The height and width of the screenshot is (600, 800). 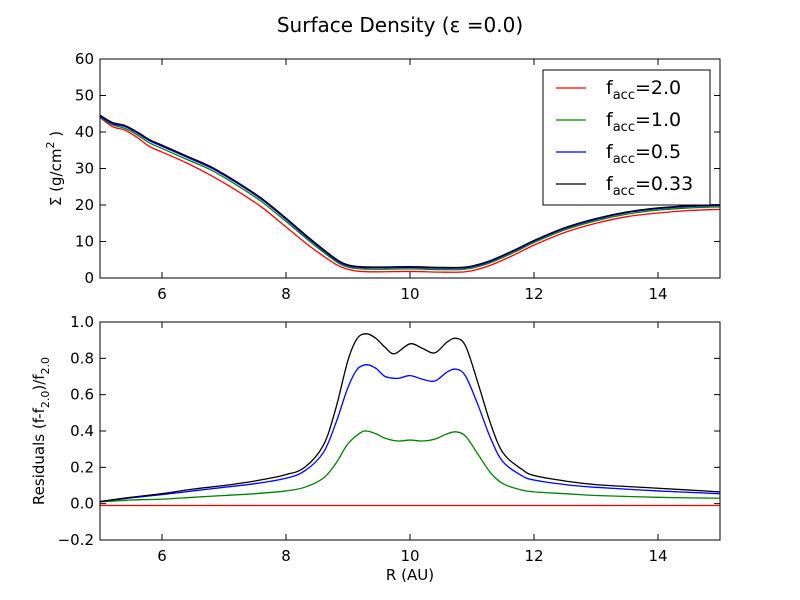 What do you see at coordinates (533, 556) in the screenshot?
I see `bottom-x-tick-label: 12` at bounding box center [533, 556].